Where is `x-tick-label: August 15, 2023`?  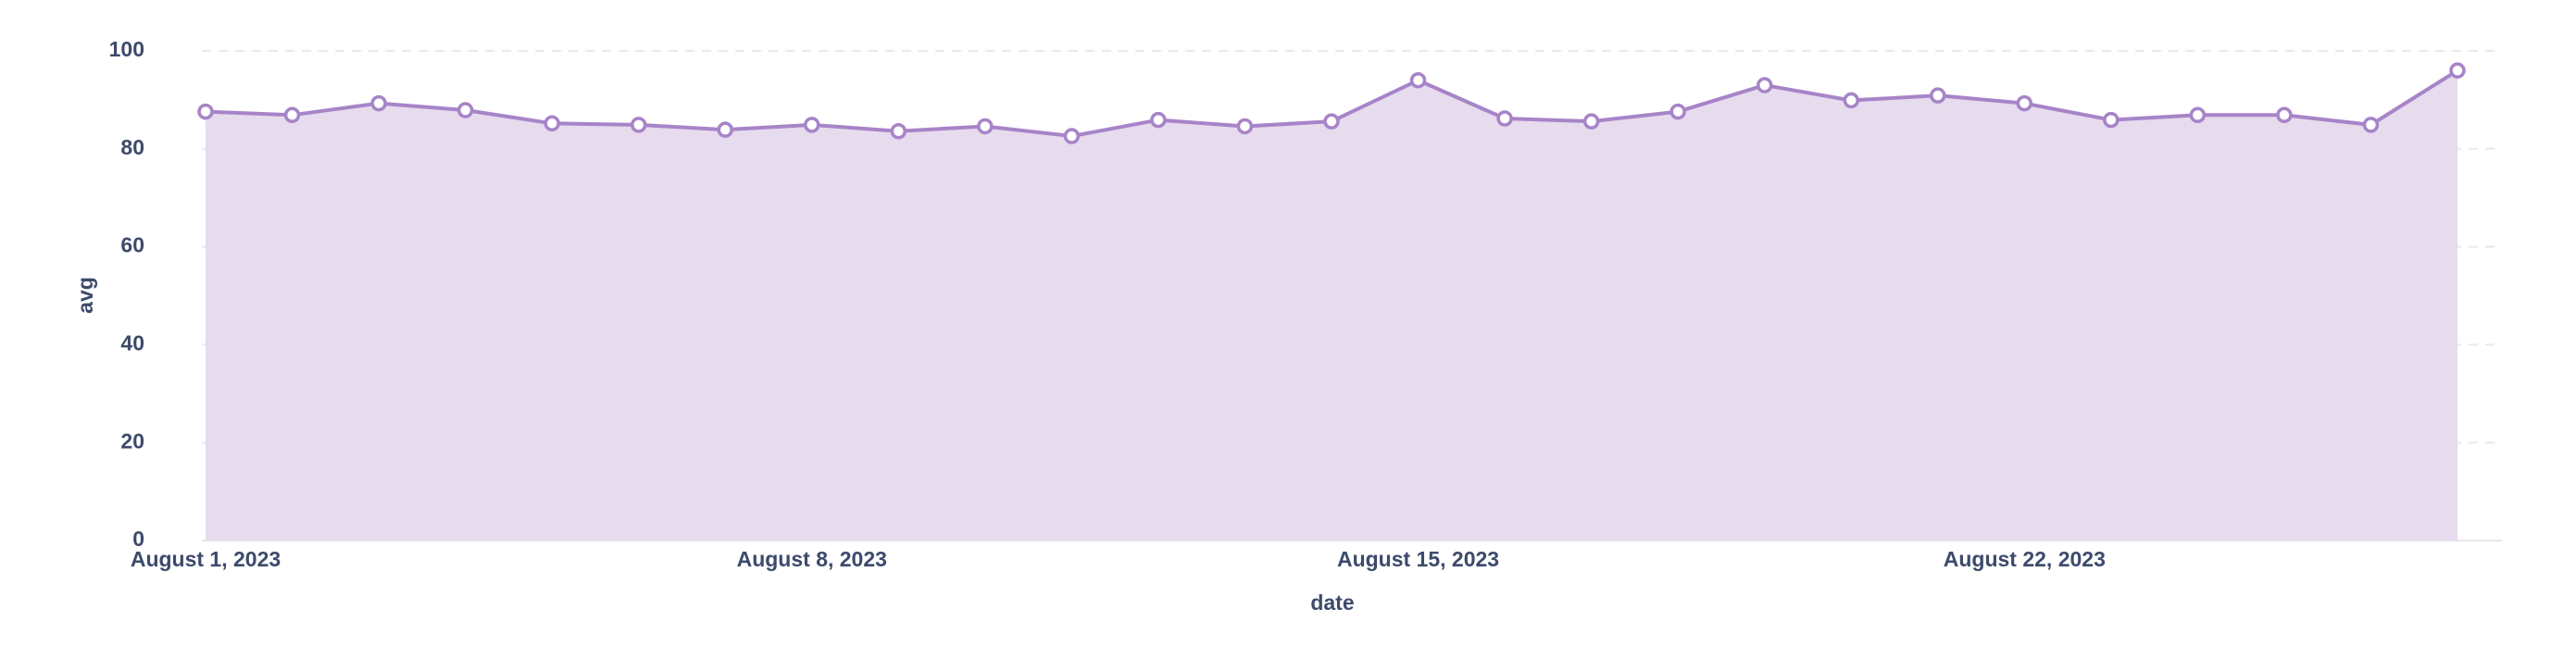
x-tick-label: August 15, 2023 is located at coordinates (1418, 559).